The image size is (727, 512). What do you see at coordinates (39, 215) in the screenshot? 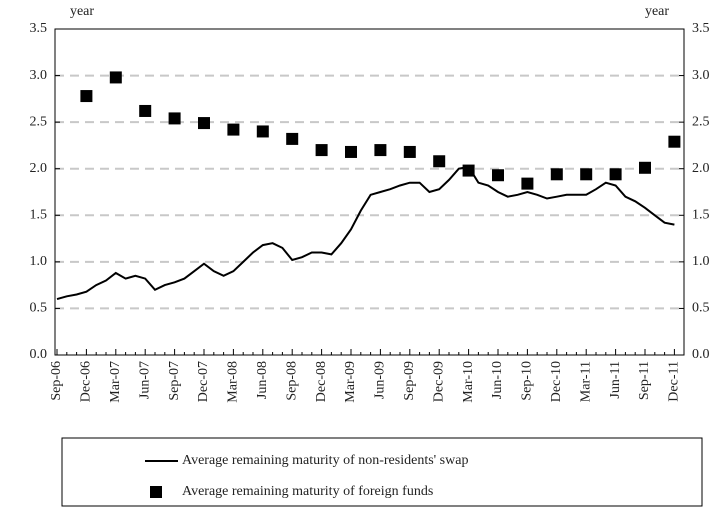
I see `y-tick-label: 1.5` at bounding box center [39, 215].